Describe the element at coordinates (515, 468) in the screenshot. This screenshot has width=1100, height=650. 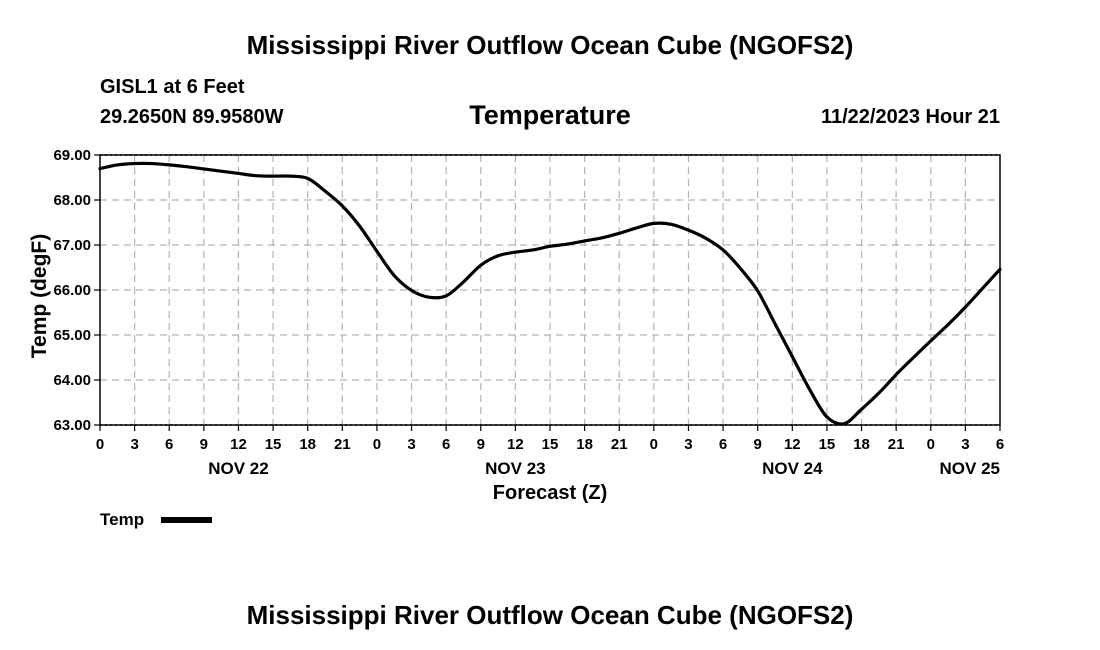
I see `day-label: NOV 23` at that location.